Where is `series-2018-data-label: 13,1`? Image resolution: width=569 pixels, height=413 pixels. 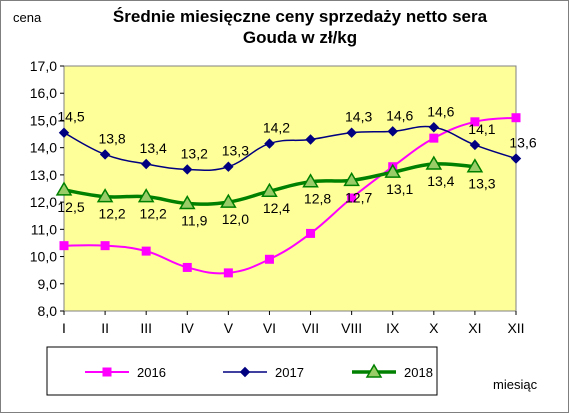
series-2018-data-label: 13,1 is located at coordinates (399, 189).